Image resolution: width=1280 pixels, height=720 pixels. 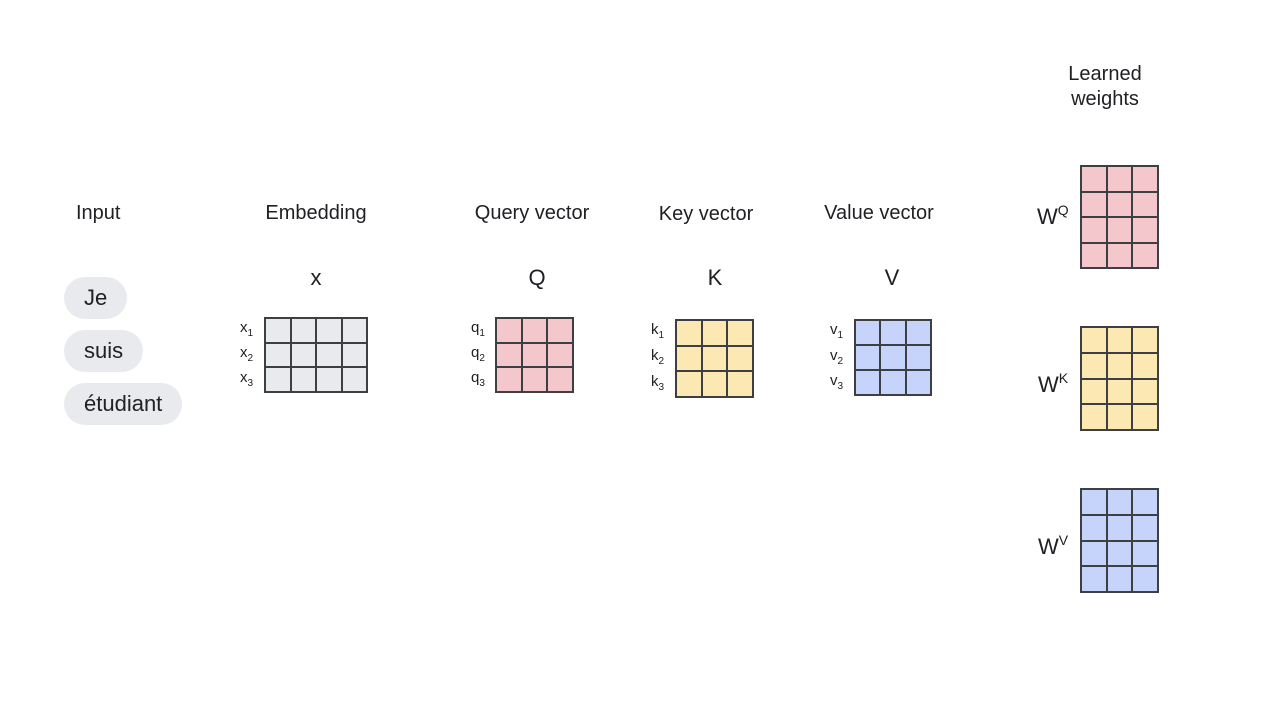 What do you see at coordinates (247, 329) in the screenshot?
I see `embedding-row-label: x1` at bounding box center [247, 329].